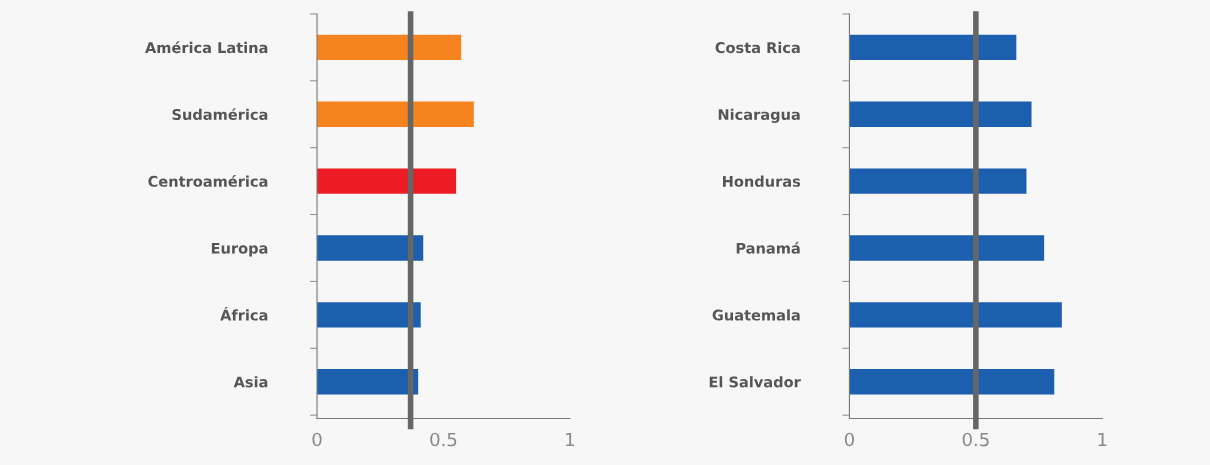 The height and width of the screenshot is (465, 1210). Describe the element at coordinates (759, 115) in the screenshot. I see `y-tick-label: Nicaragua` at that location.